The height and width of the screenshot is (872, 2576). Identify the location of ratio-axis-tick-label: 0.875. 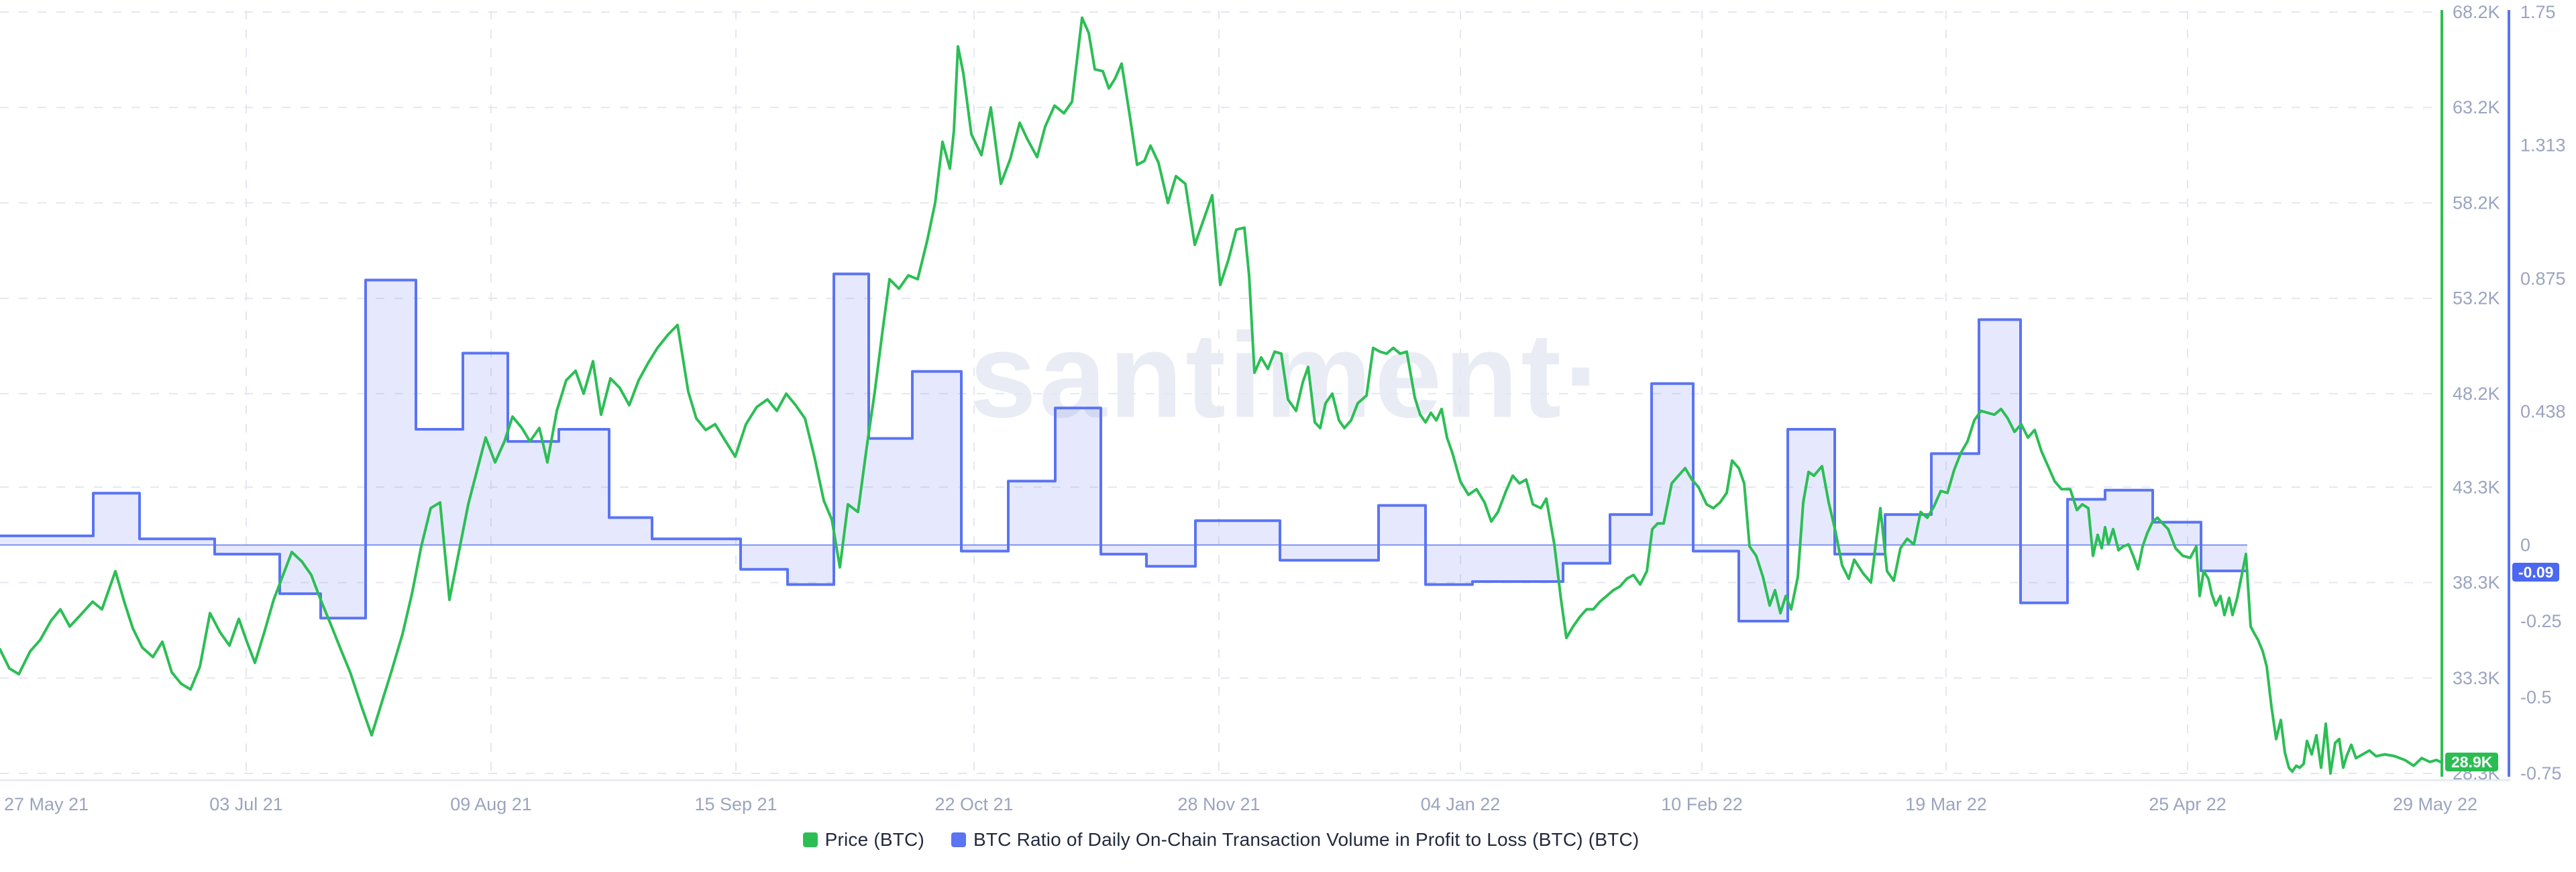
(2543, 278).